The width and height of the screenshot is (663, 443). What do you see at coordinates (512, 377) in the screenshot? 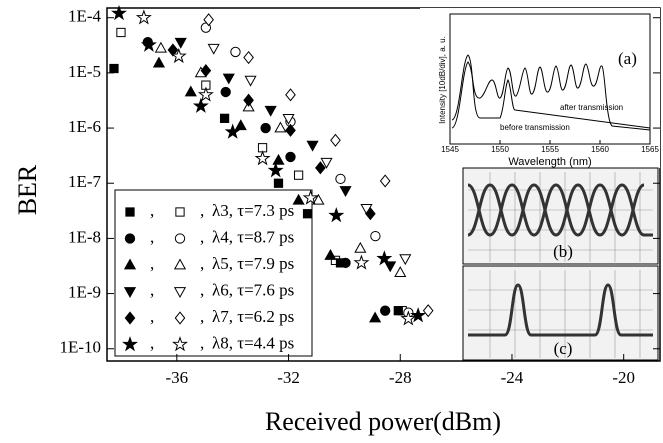
I see `x-tick-label: -24` at bounding box center [512, 377].